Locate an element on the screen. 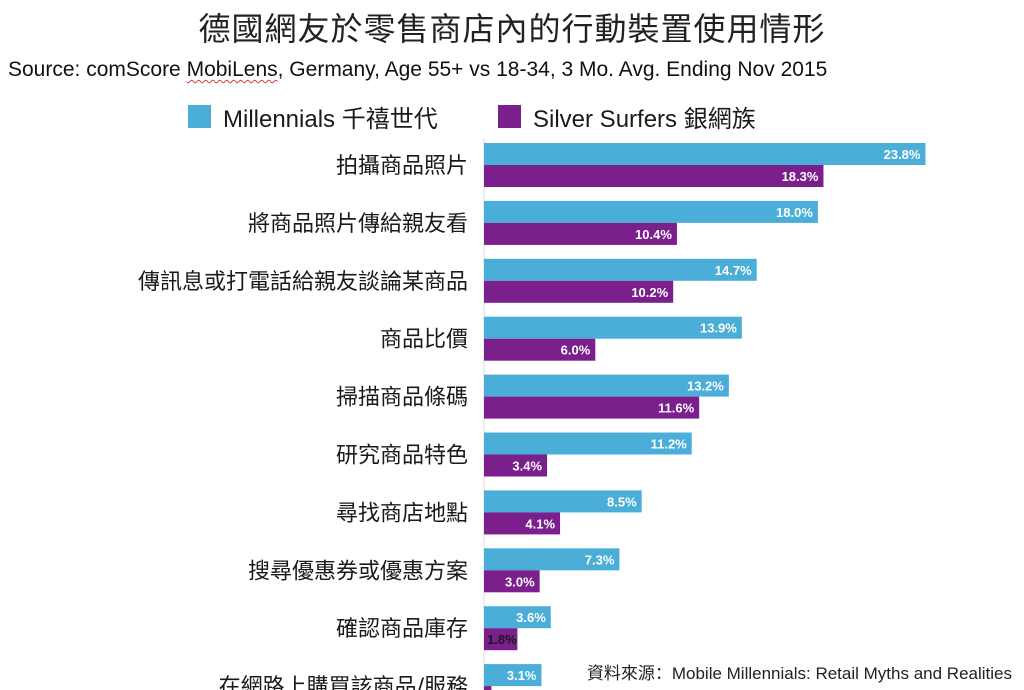 Image resolution: width=1024 pixels, height=690 pixels. category-label: 商品比價 is located at coordinates (424, 340).